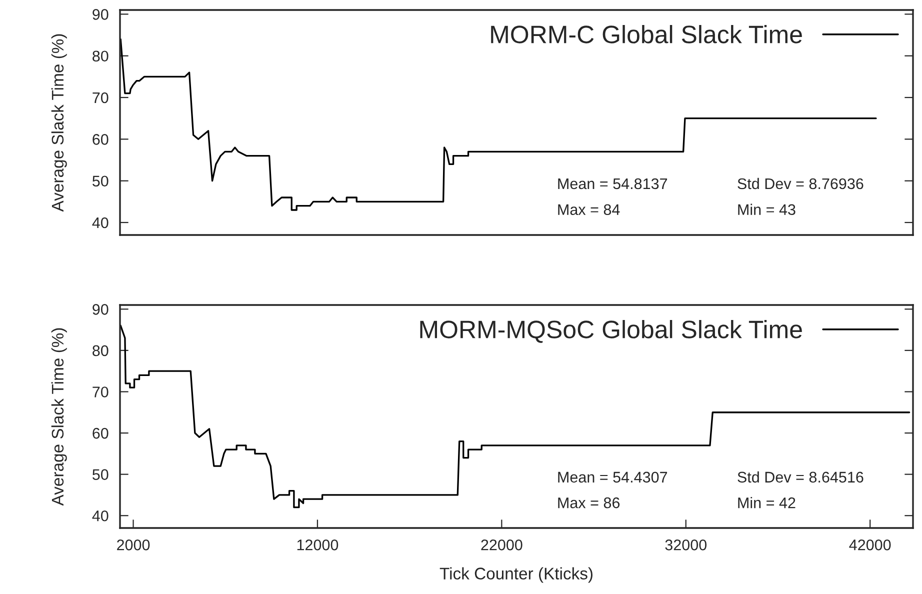  Describe the element at coordinates (501, 545) in the screenshot. I see `x-tick-label: 22000` at that location.